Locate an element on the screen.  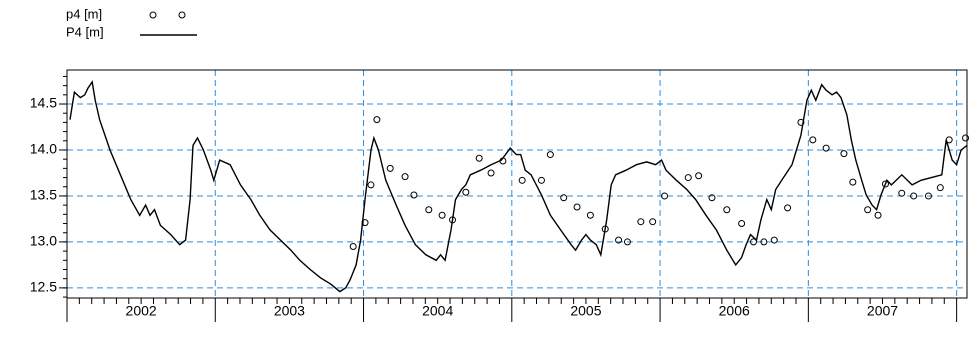
y-tick-label: 14.5 is located at coordinates (43, 103).